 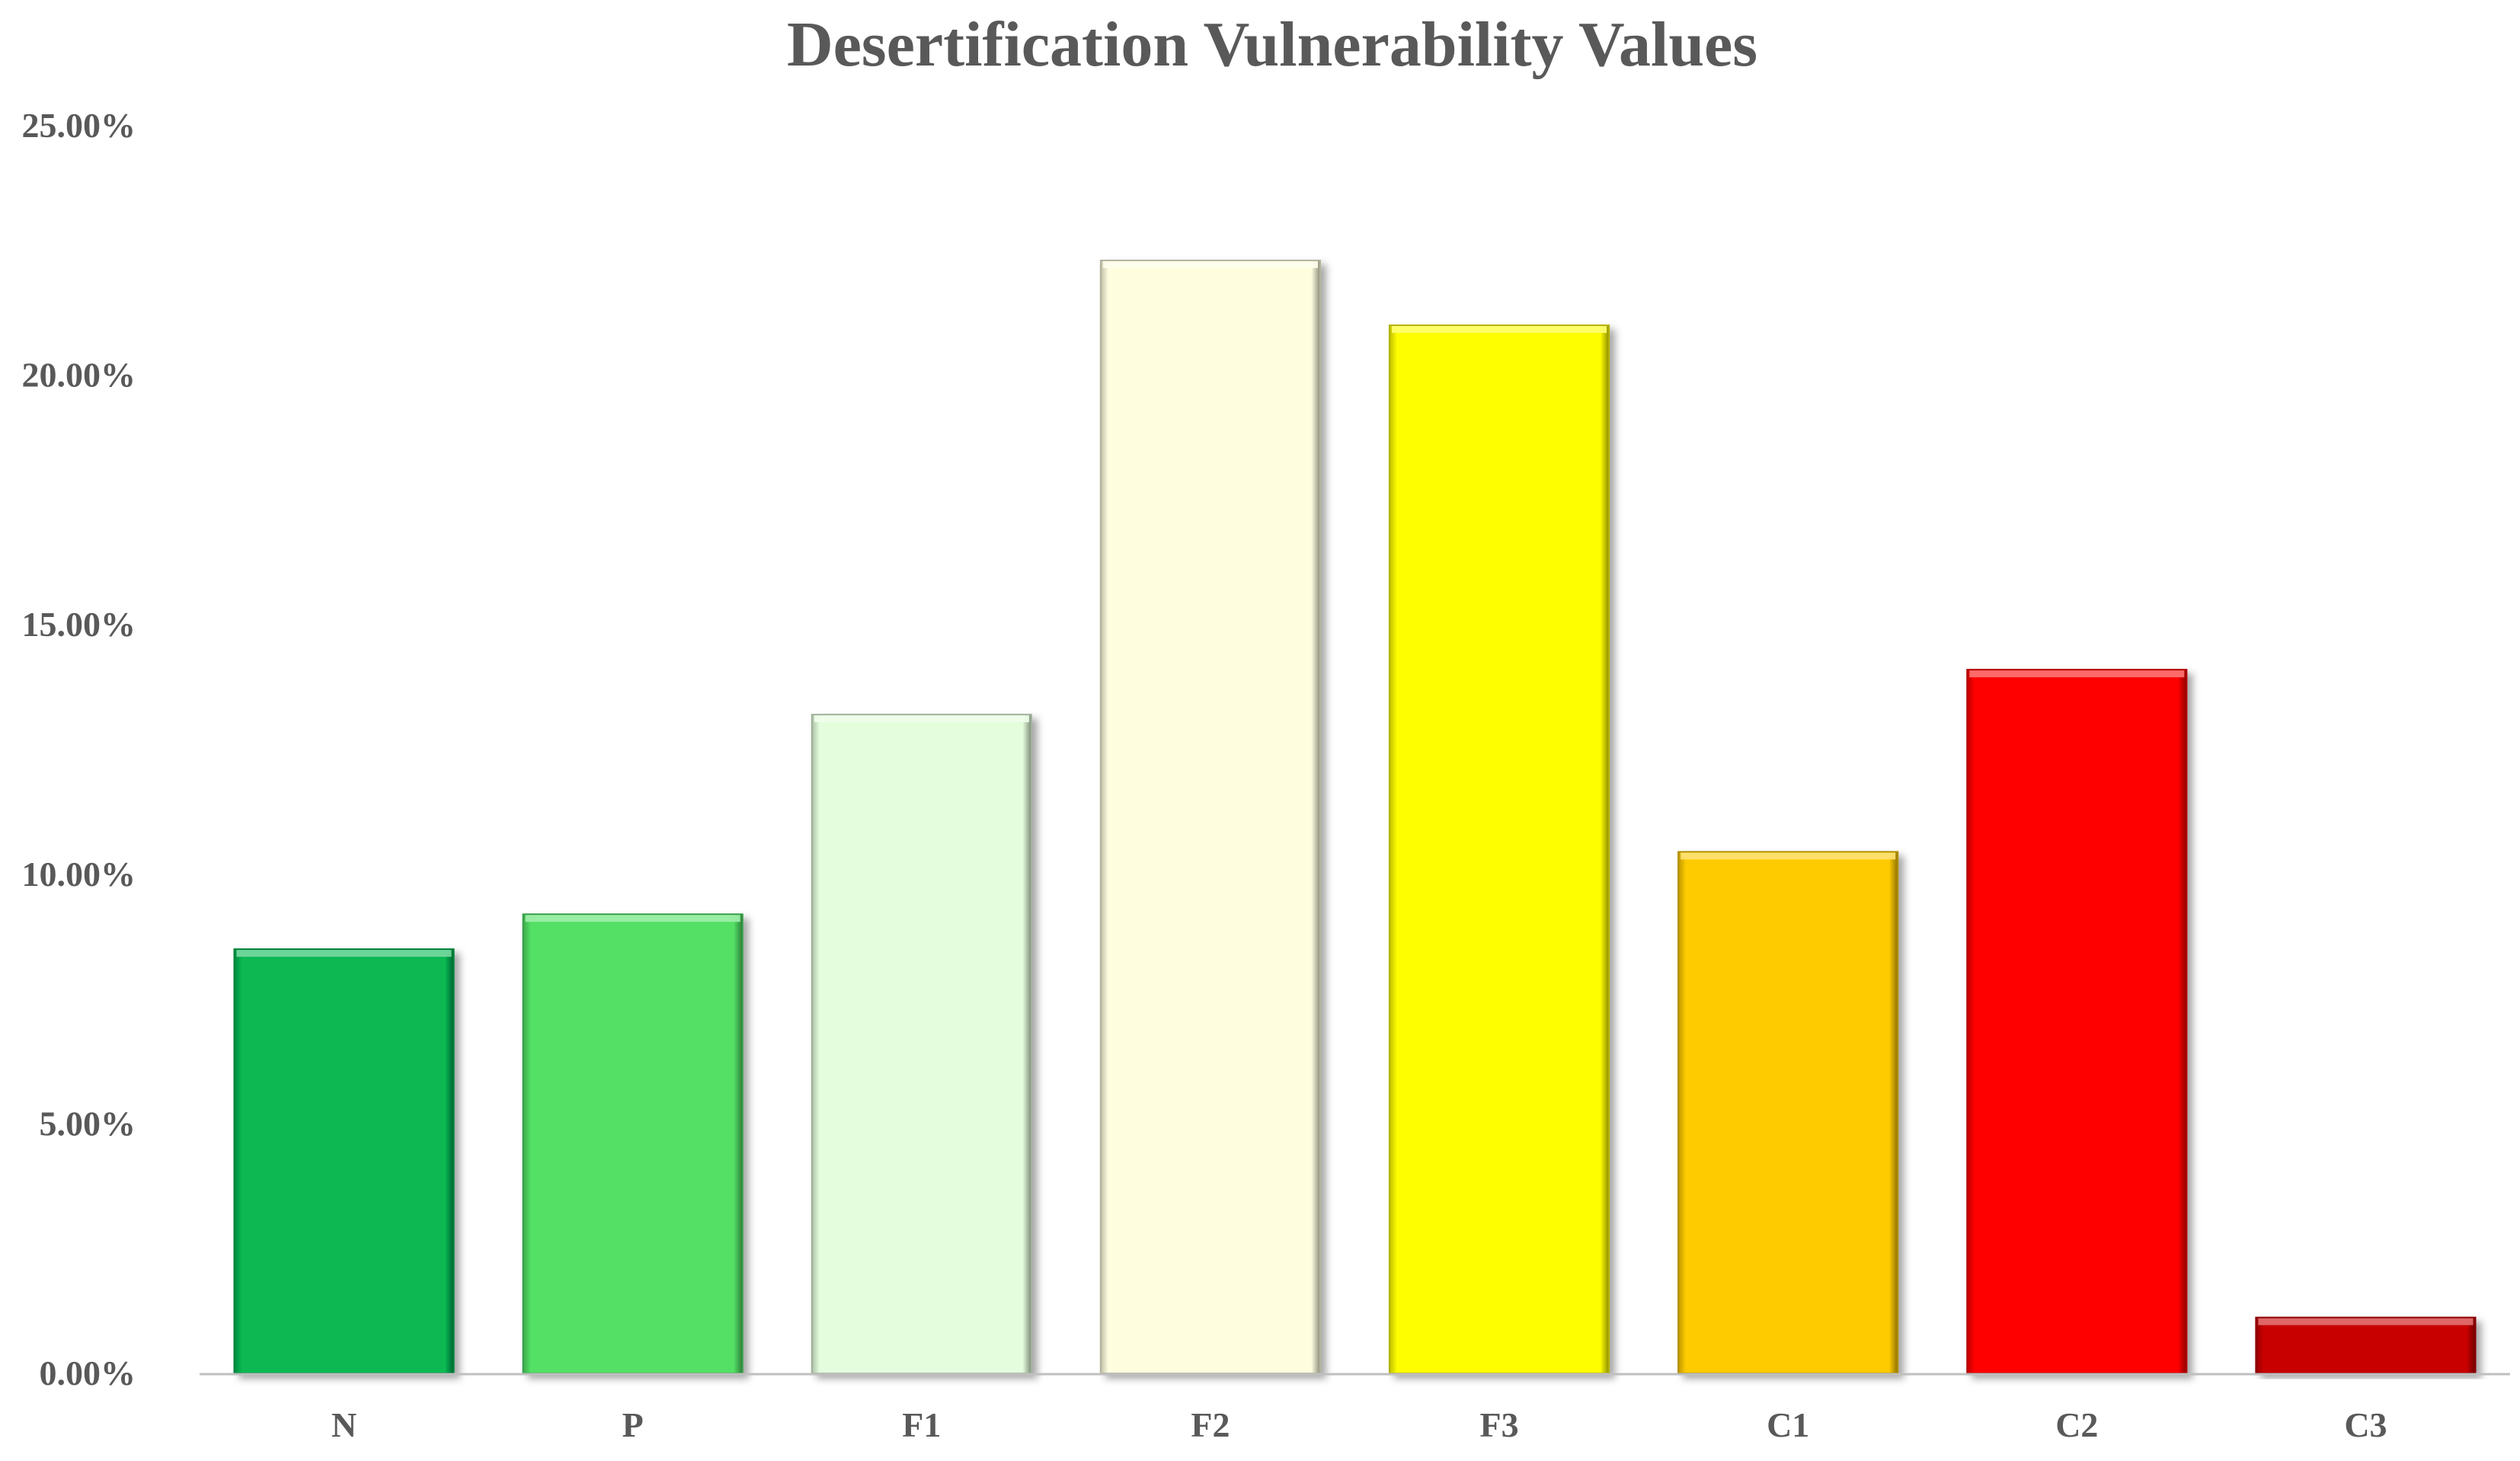 I want to click on bar-f1, so click(x=921, y=1044).